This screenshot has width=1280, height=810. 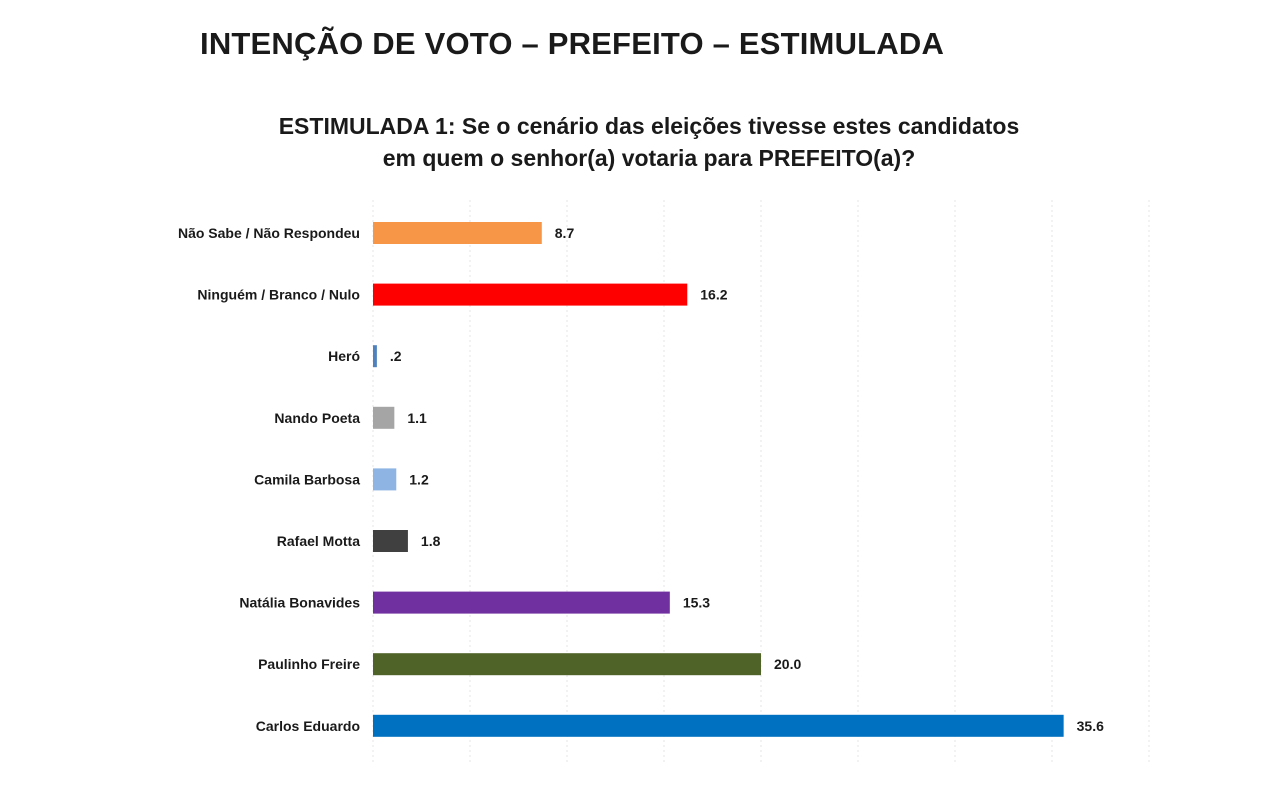 I want to click on data-label: 15.3, so click(x=696, y=603).